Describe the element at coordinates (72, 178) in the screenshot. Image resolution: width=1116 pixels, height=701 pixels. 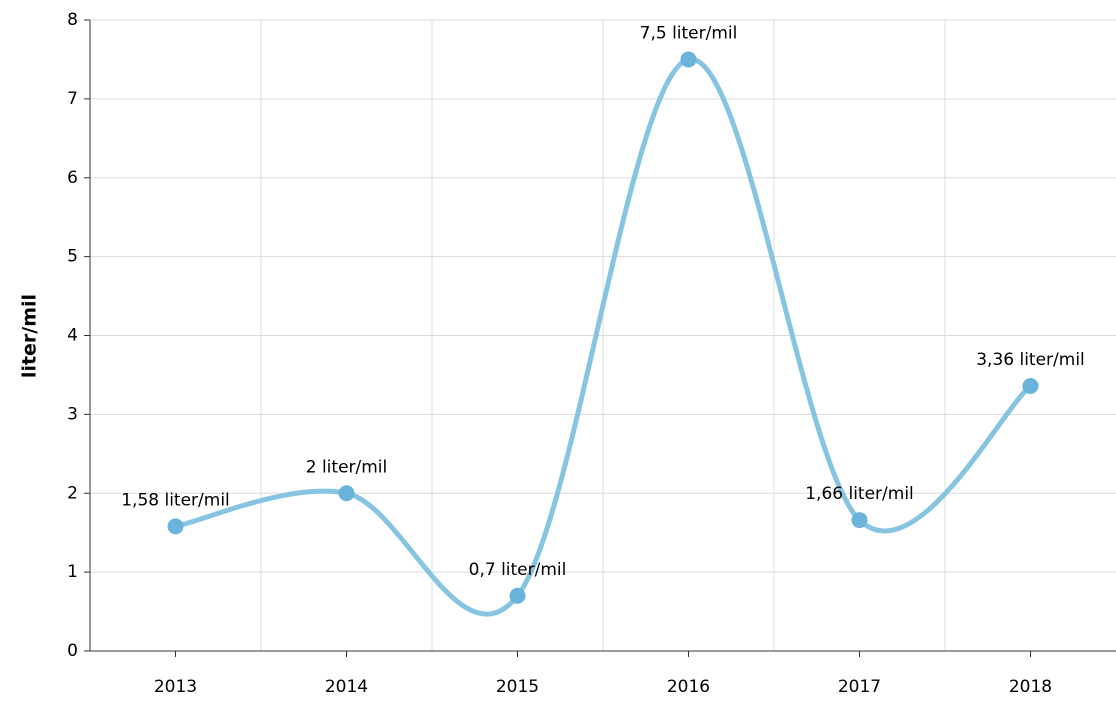
I see `y-tick-label: 6` at that location.